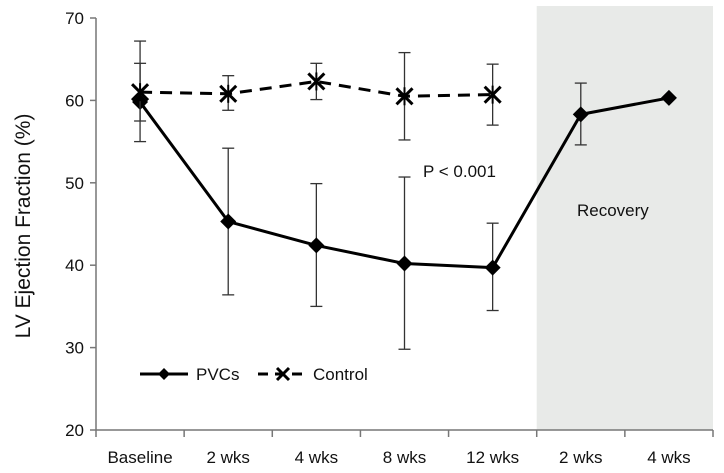 The image size is (724, 473). What do you see at coordinates (139, 457) in the screenshot?
I see `x-tick-label: Baseline` at bounding box center [139, 457].